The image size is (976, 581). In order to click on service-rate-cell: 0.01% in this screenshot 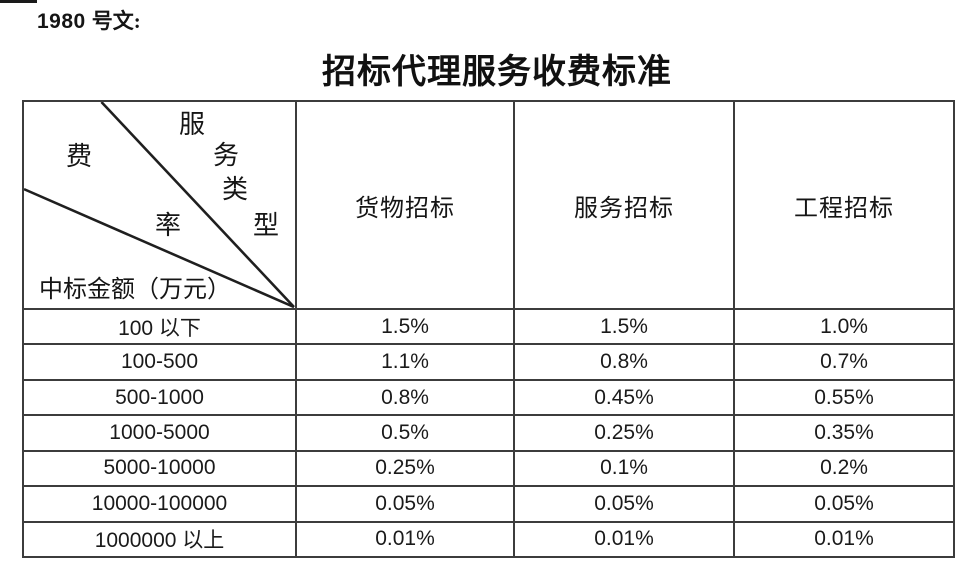, I will do `click(624, 539)`.